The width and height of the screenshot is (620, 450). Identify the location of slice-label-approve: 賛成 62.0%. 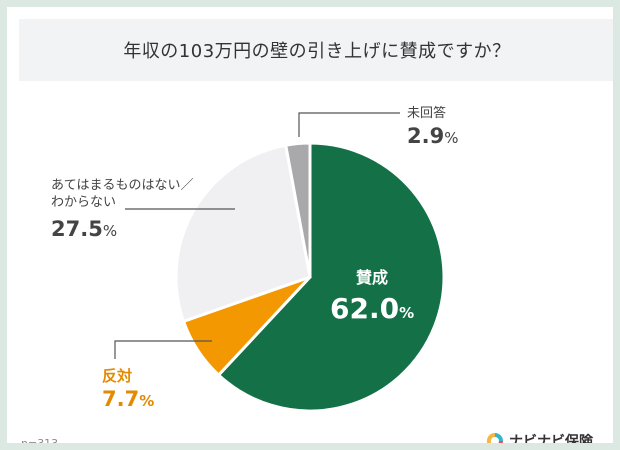
(372, 297).